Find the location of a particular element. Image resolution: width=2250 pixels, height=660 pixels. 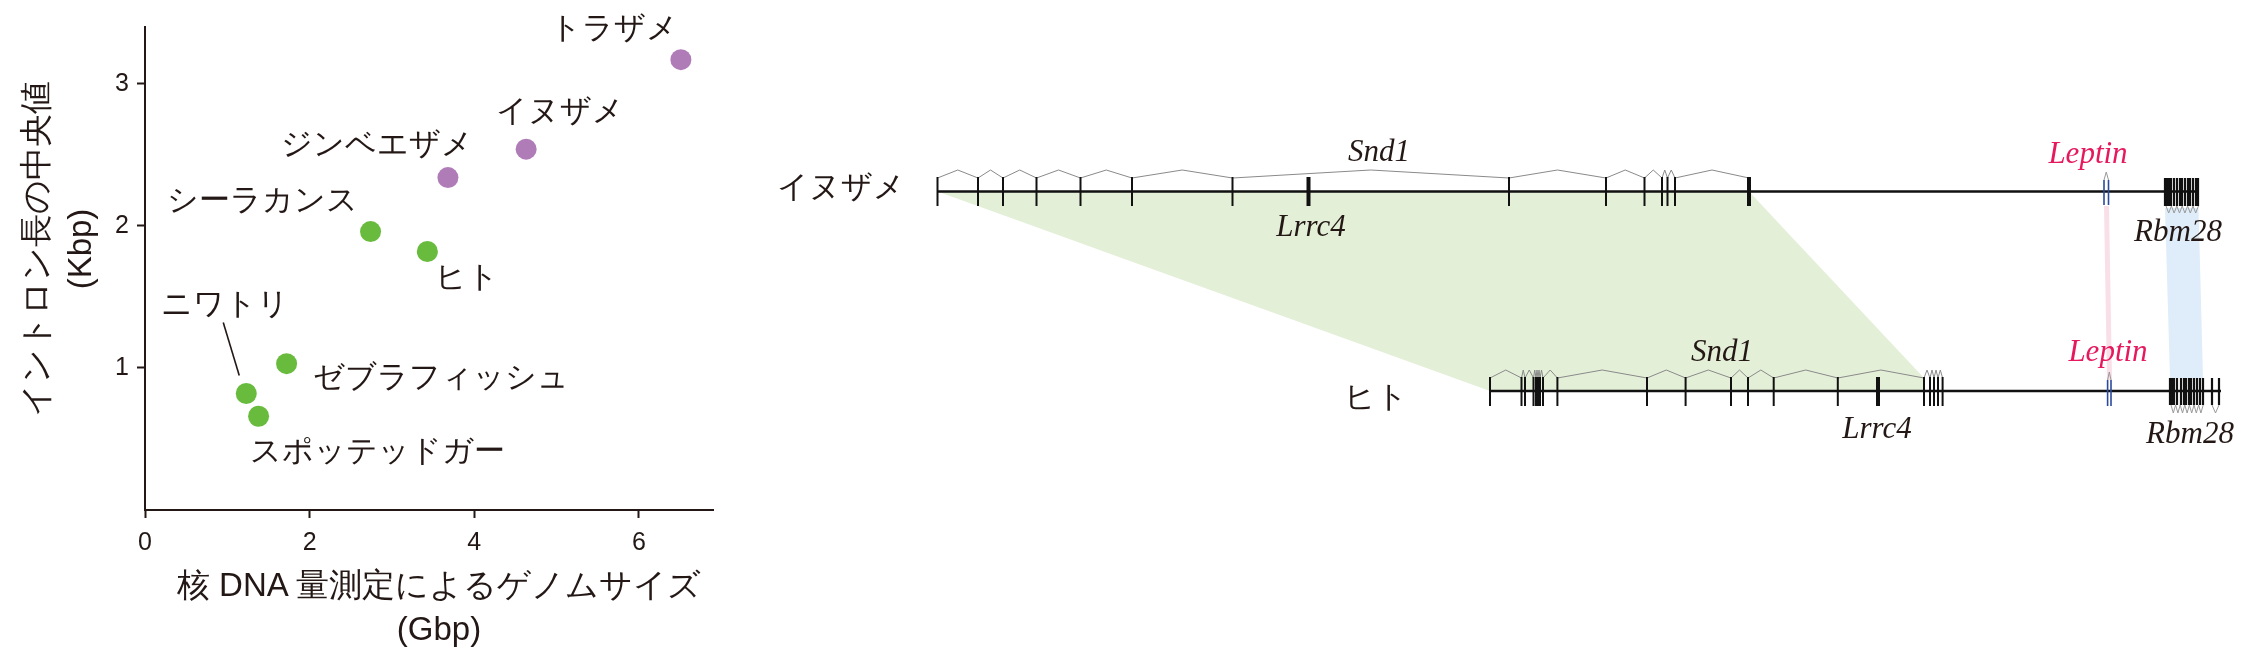

x-tick-label: 2 is located at coordinates (309, 540).